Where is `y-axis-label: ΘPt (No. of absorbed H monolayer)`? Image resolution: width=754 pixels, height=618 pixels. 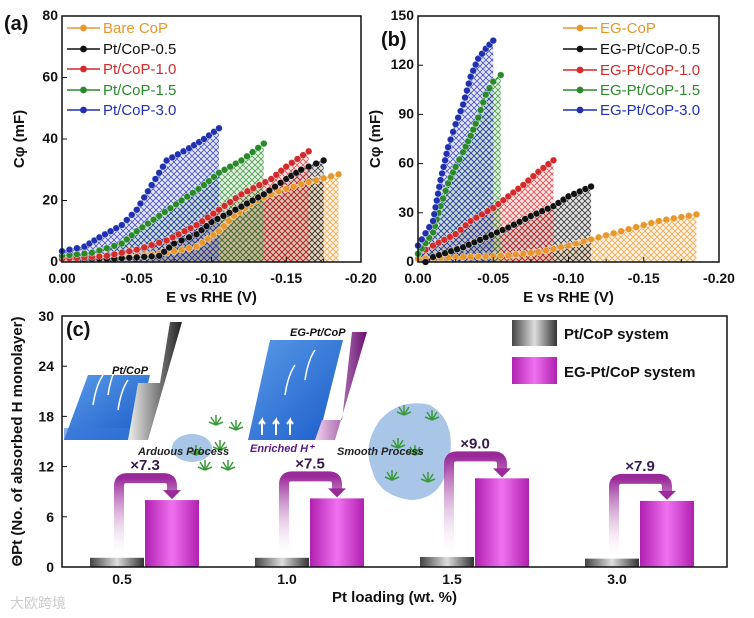 y-axis-label: ΘPt (No. of absorbed H monolayer) is located at coordinates (17, 441).